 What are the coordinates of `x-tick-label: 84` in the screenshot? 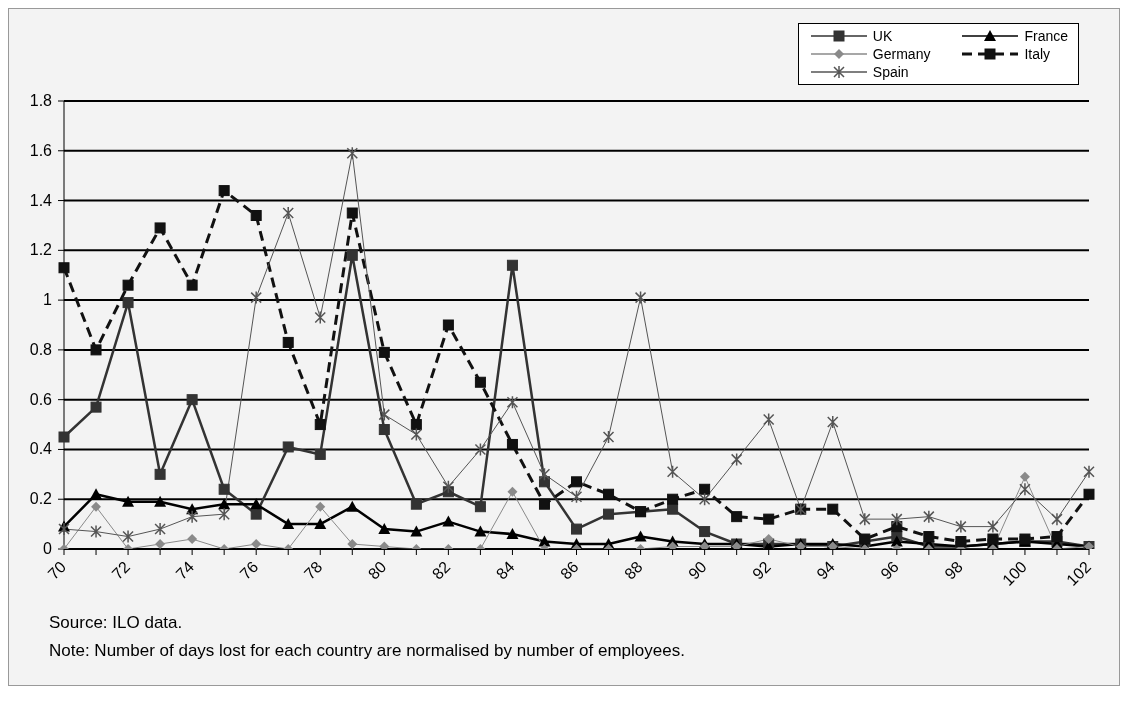 It's located at (505, 570).